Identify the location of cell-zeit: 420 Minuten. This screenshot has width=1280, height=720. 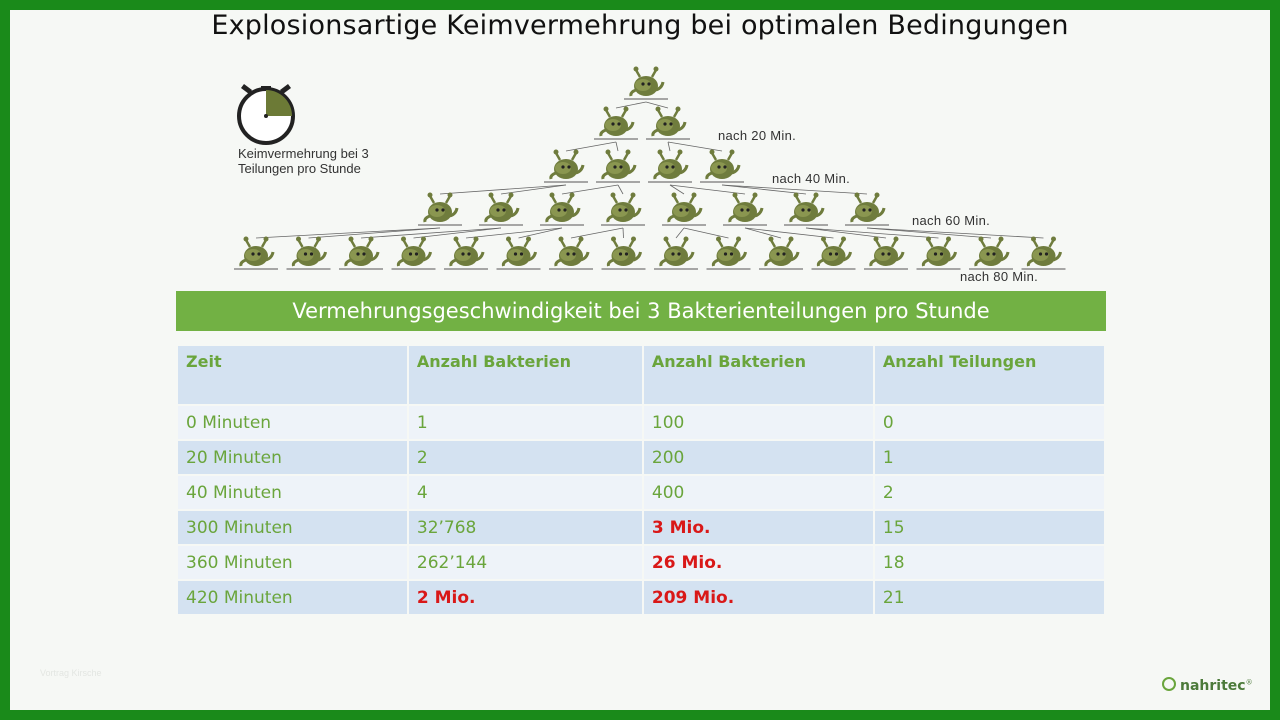
(292, 597).